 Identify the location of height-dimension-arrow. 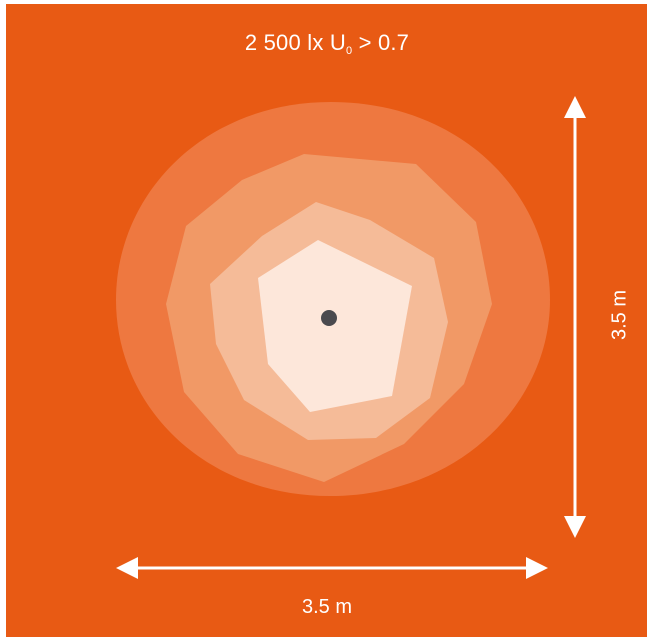
(575, 317).